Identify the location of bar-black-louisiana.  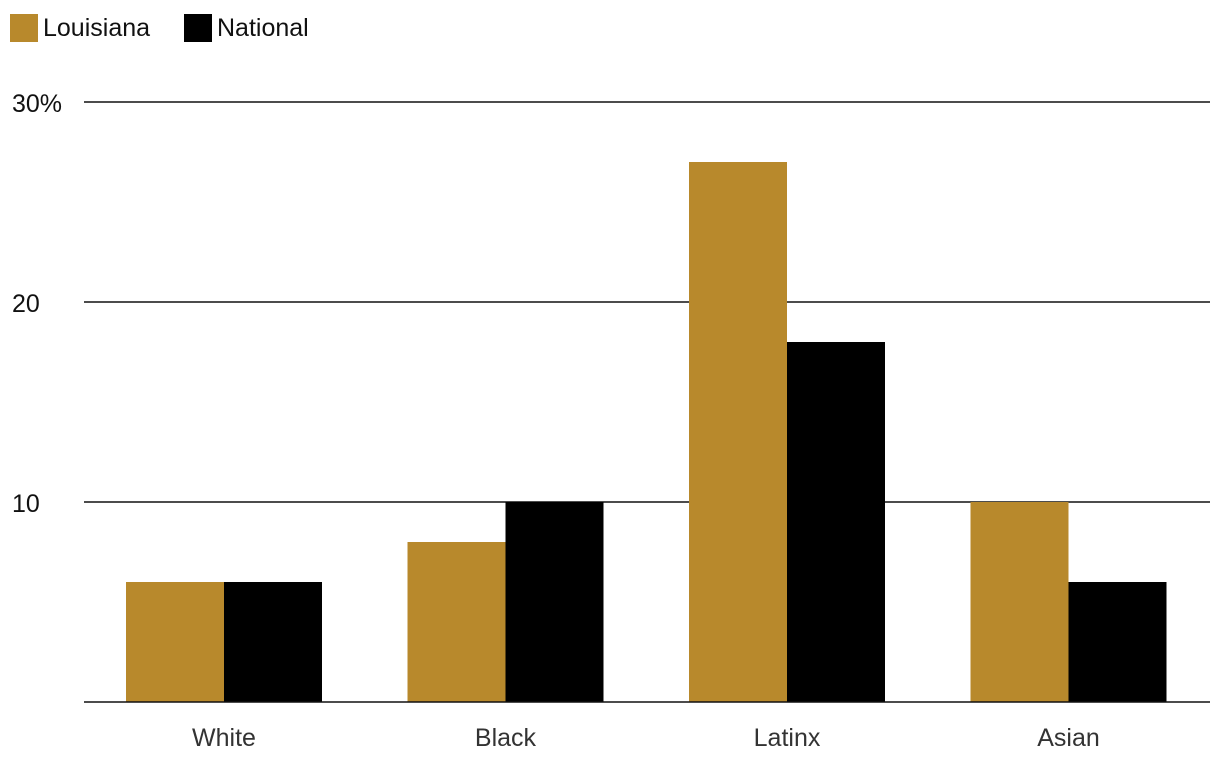
(456, 622).